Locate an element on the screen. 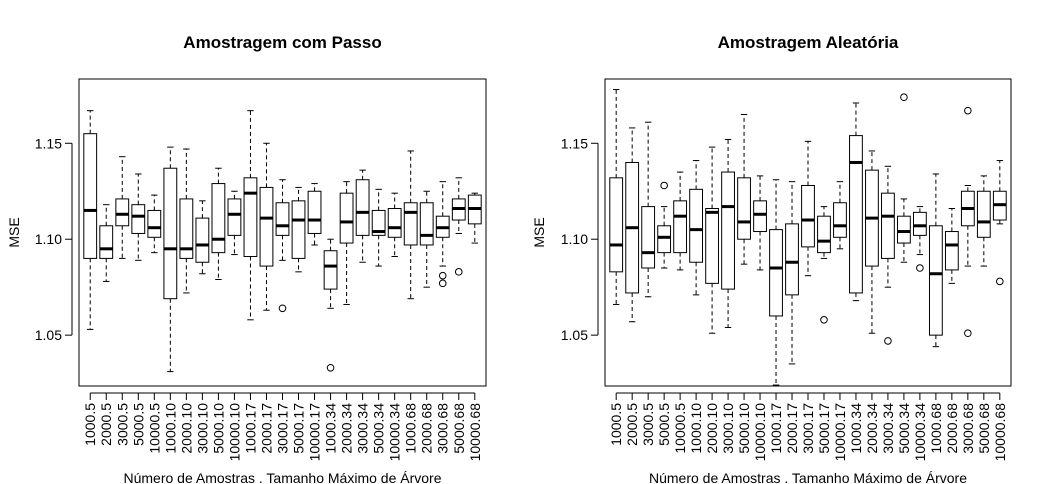  x-tick-label: 3000.17 is located at coordinates (808, 428).